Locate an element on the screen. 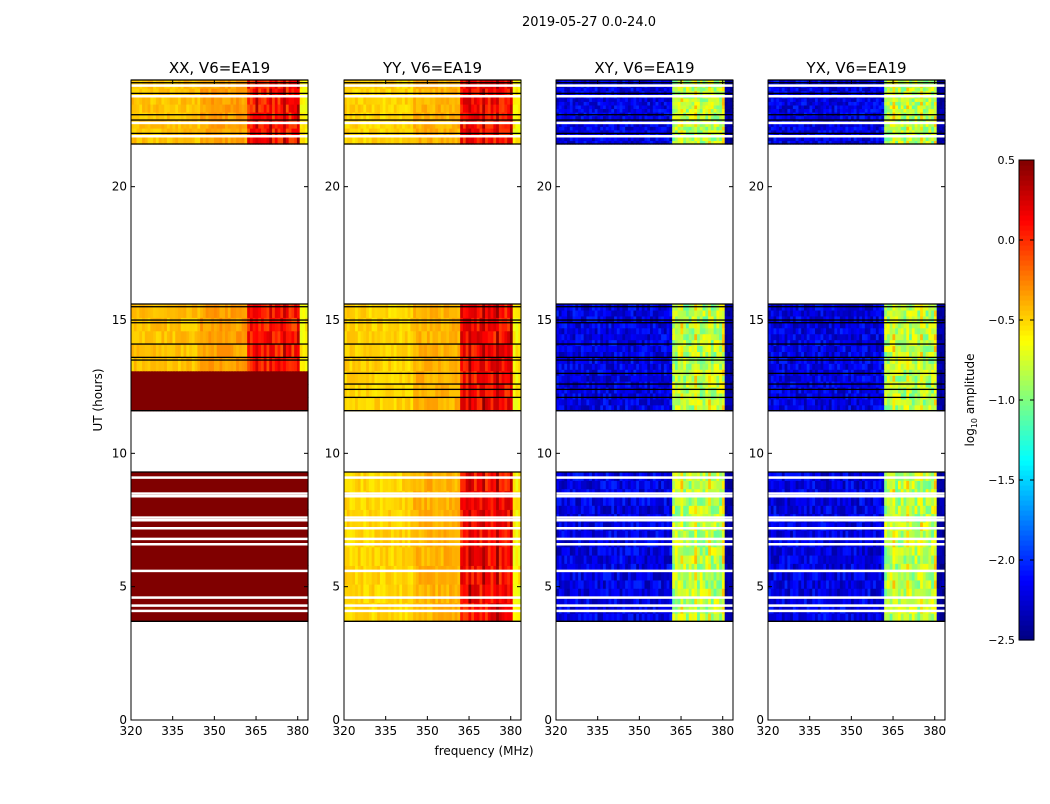 This screenshot has height=804, width=1050. panel-title: XX, V6=EA19 is located at coordinates (219, 68).